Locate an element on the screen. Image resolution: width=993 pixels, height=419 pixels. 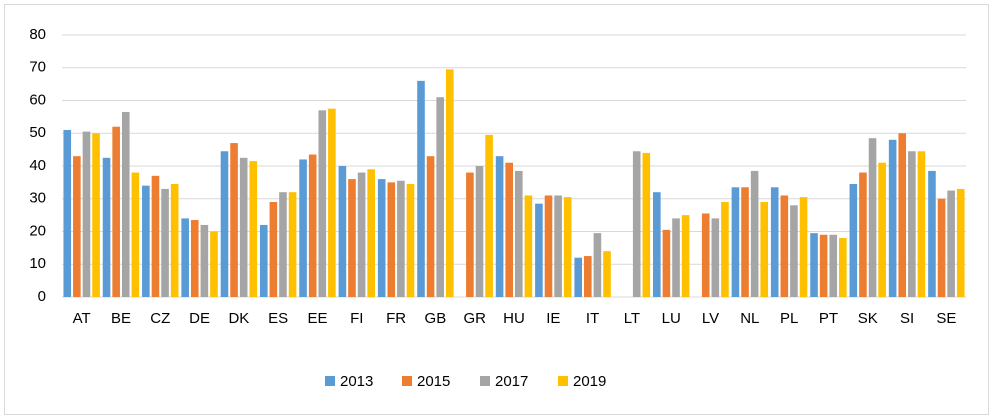
x-tick-label: PT is located at coordinates (828, 318).